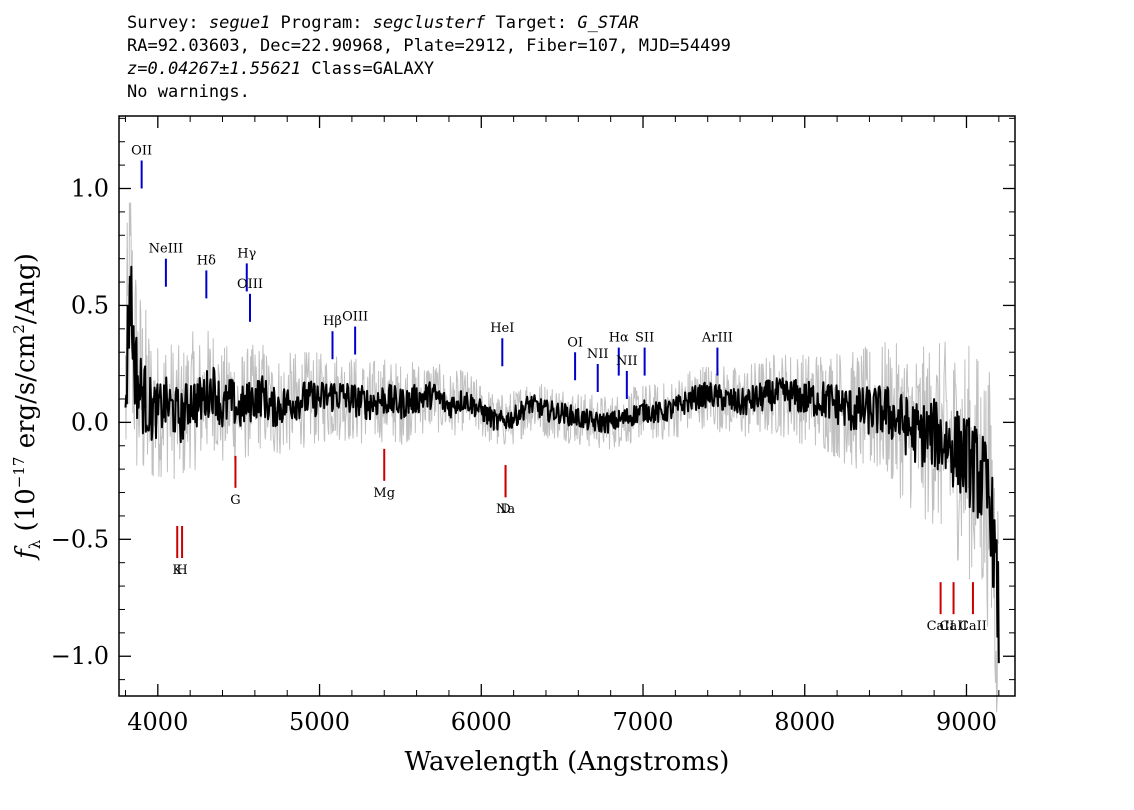 The image size is (1134, 810). Describe the element at coordinates (644, 338) in the screenshot. I see `emission-line-label: SII` at that location.